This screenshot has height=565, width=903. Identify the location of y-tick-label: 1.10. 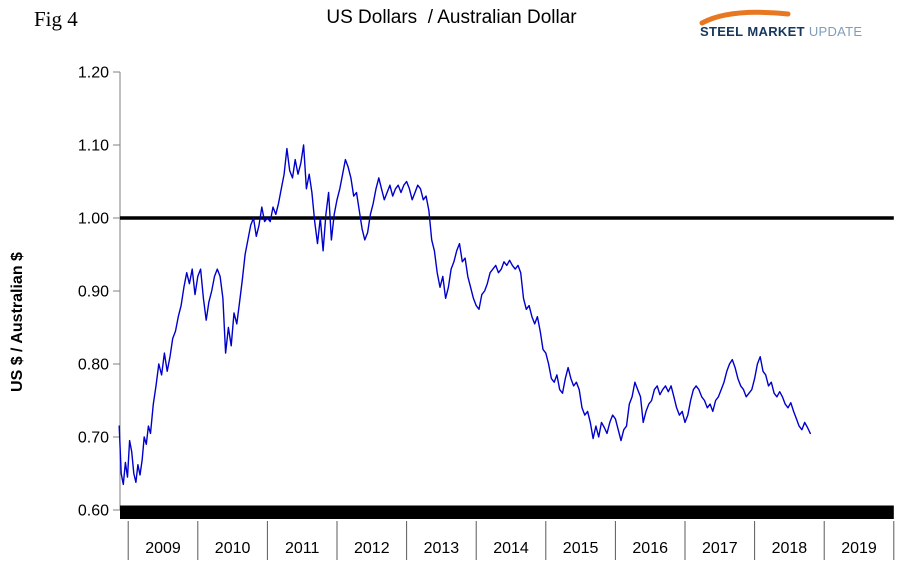
(93, 146).